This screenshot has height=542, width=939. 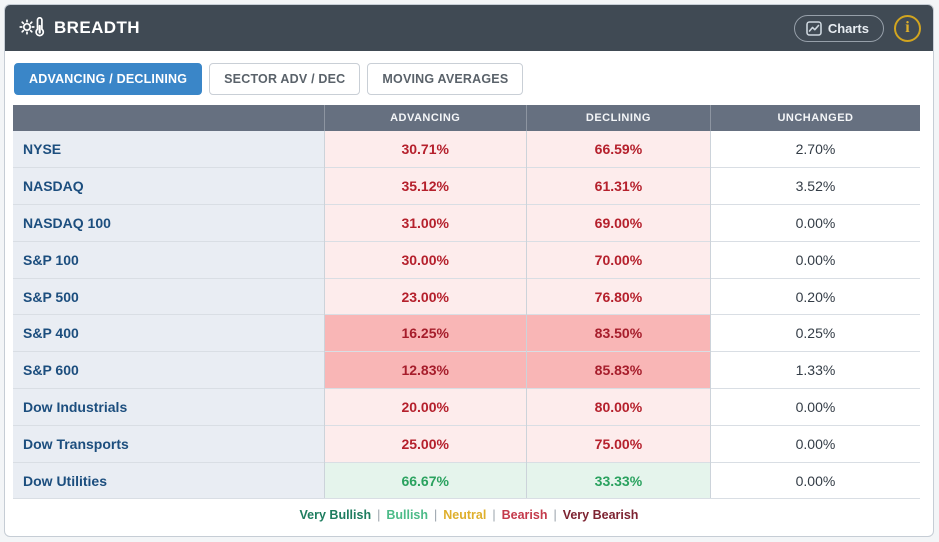 I want to click on index-label: NASDAQ, so click(x=169, y=186).